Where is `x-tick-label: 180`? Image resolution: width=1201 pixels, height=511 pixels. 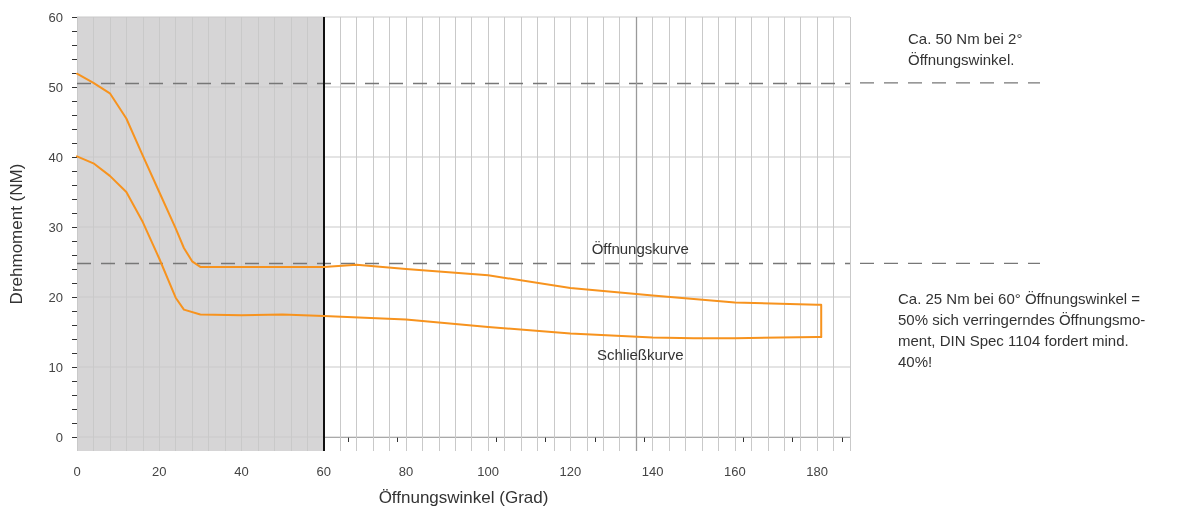 x-tick-label: 180 is located at coordinates (817, 471).